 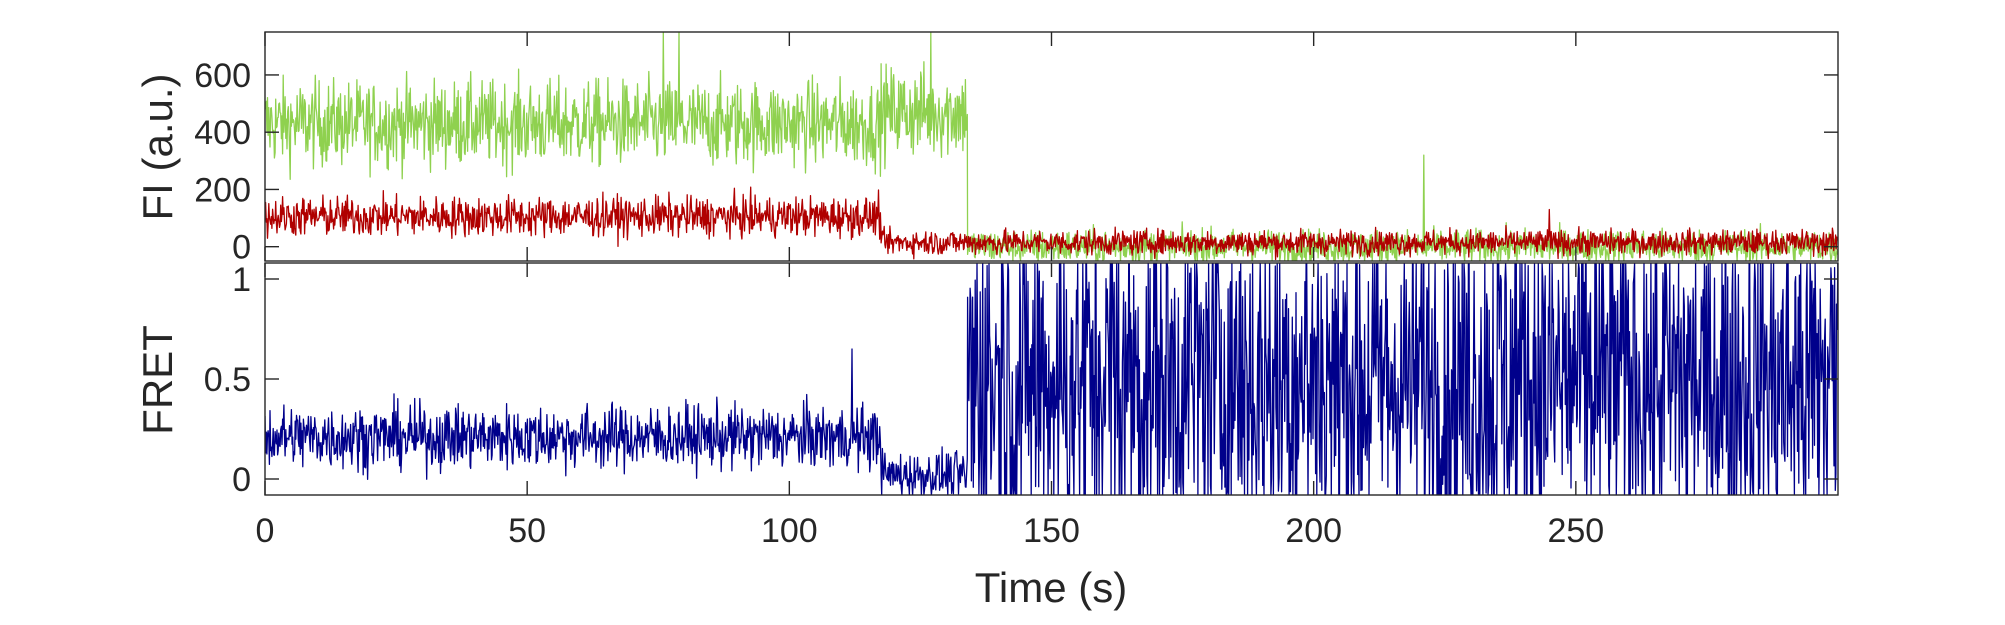 I want to click on fluorescence-y-axis-label: FI (a.u.), so click(x=157, y=146).